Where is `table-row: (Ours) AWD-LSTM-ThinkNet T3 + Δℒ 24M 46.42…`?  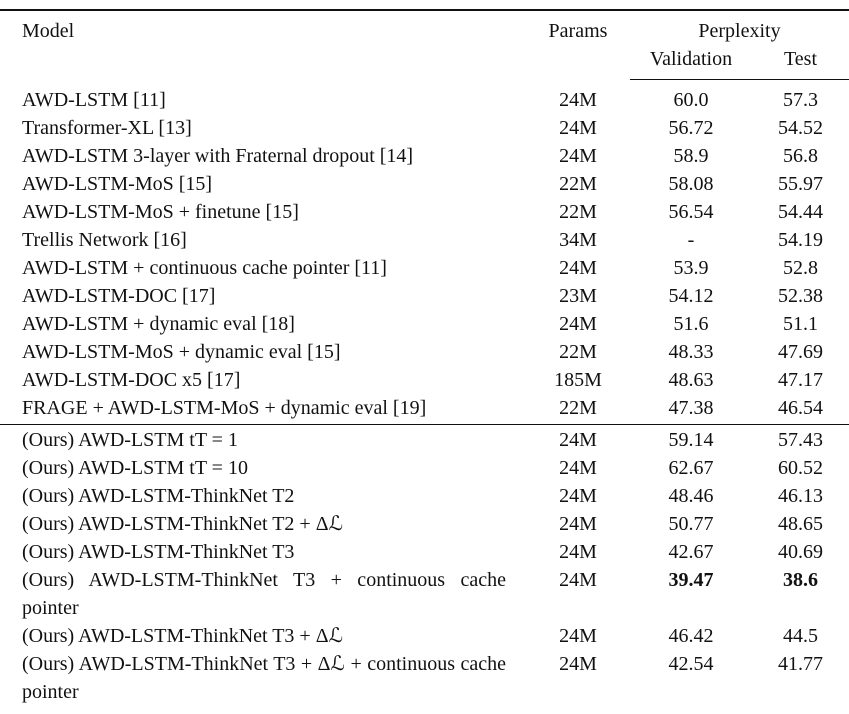 table-row: (Ours) AWD-LSTM-ThinkNet T3 + Δℒ 24M 46.42… is located at coordinates (424, 636).